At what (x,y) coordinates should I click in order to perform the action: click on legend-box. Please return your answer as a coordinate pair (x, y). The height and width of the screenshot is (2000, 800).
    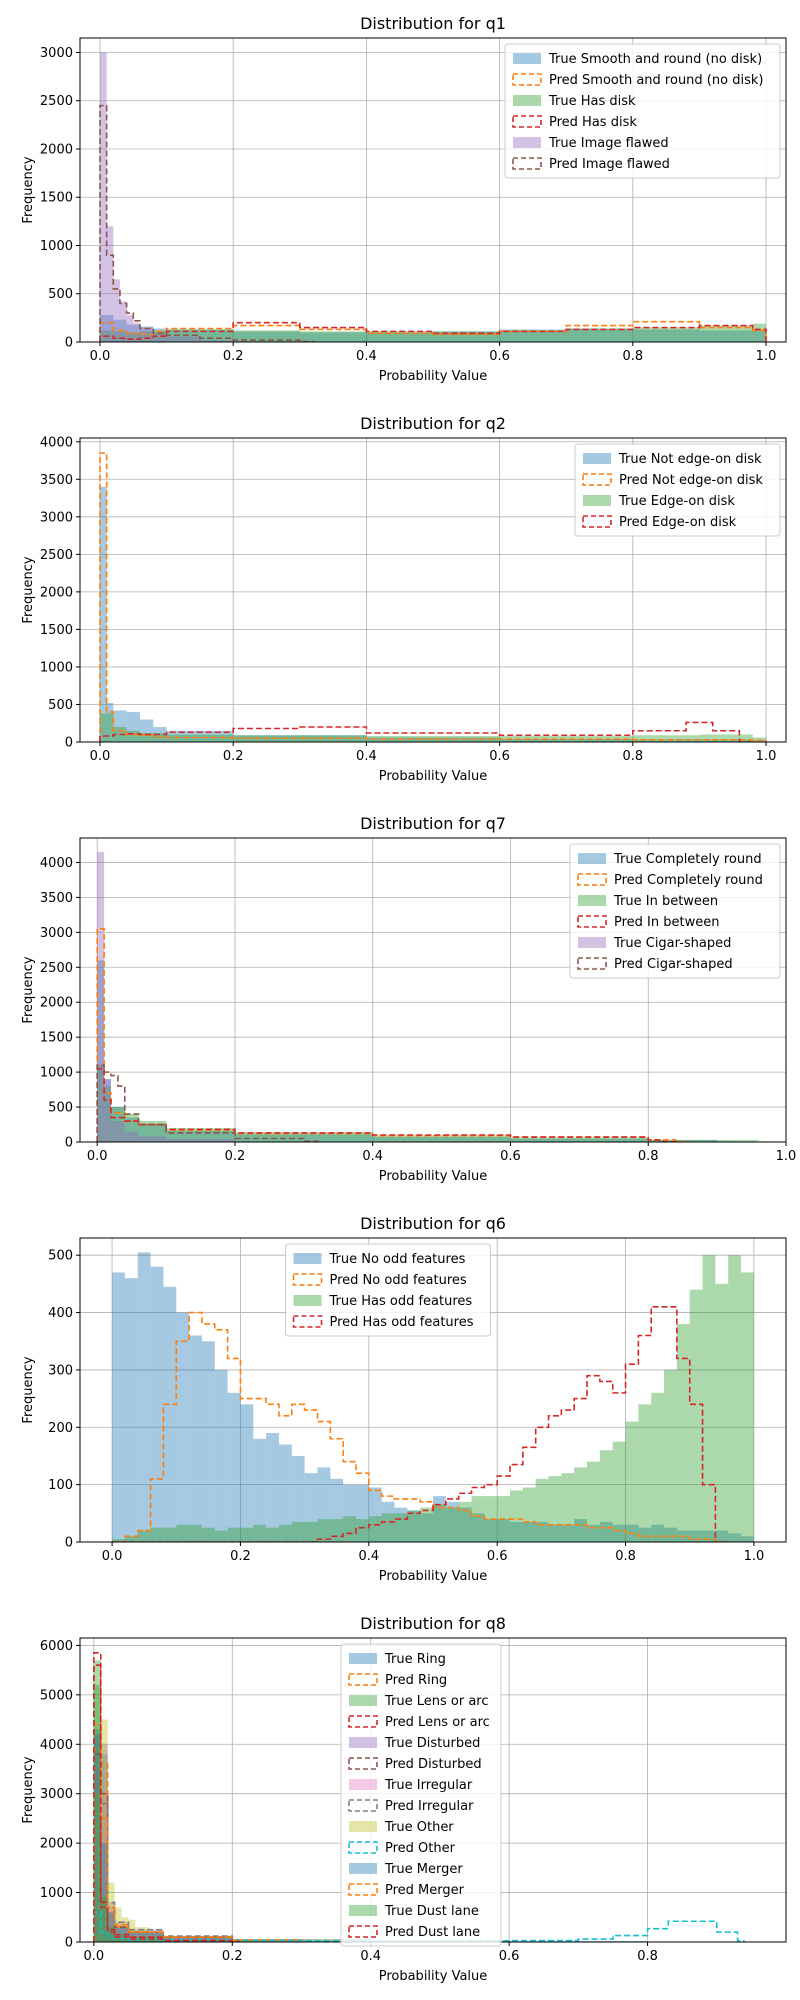
    Looking at the image, I should click on (421, 1795).